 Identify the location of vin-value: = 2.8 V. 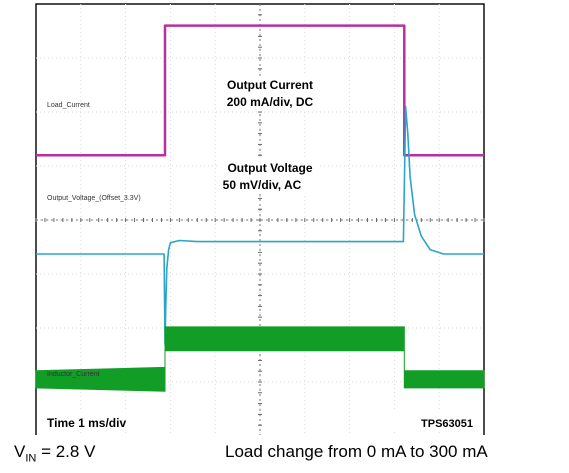
(66, 451).